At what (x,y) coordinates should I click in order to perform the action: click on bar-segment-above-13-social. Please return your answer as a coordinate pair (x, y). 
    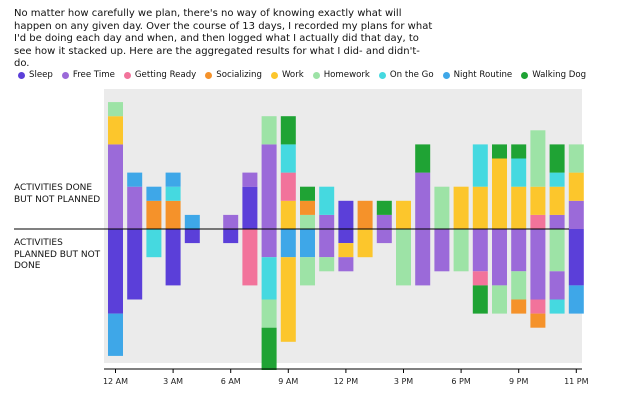
    Looking at the image, I should click on (365, 214).